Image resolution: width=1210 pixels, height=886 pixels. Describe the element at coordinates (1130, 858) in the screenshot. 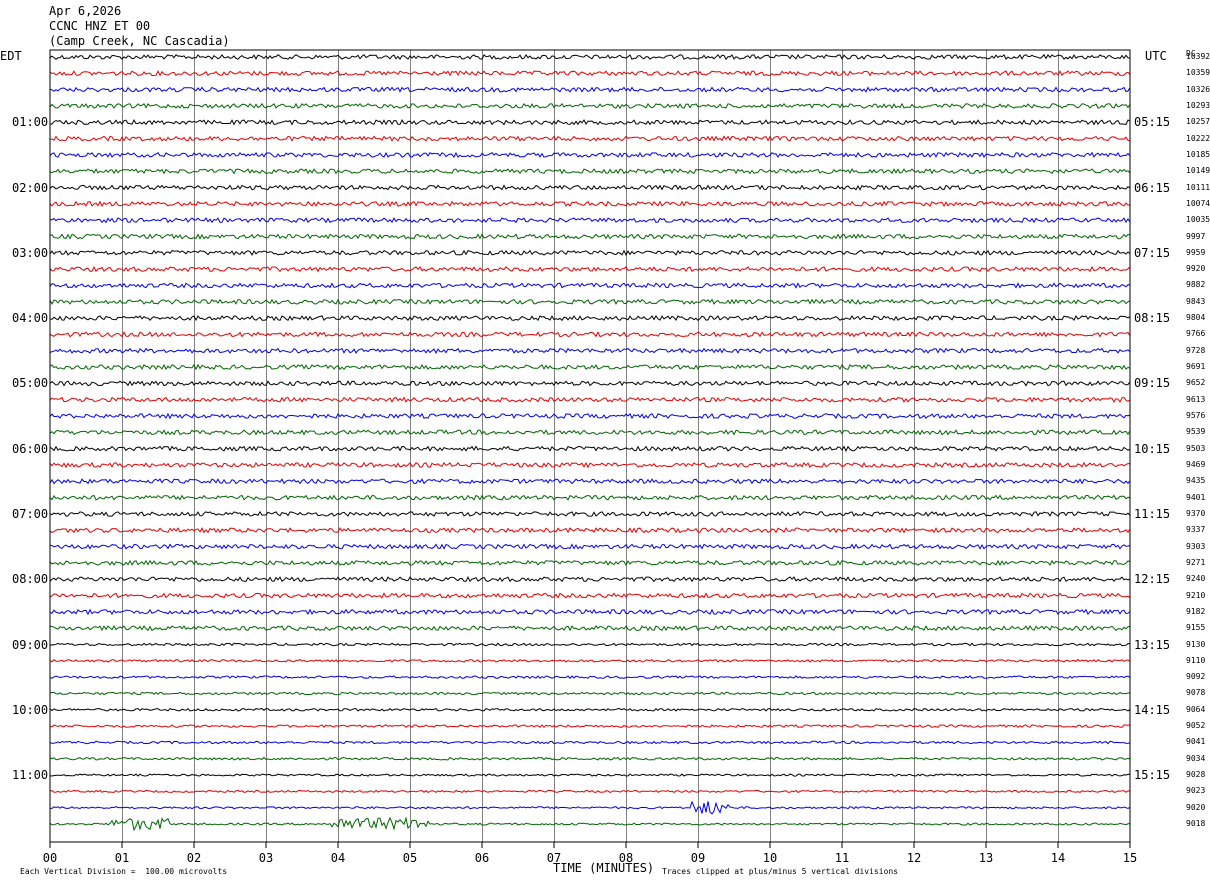

I see `x-tick-label: 15` at that location.